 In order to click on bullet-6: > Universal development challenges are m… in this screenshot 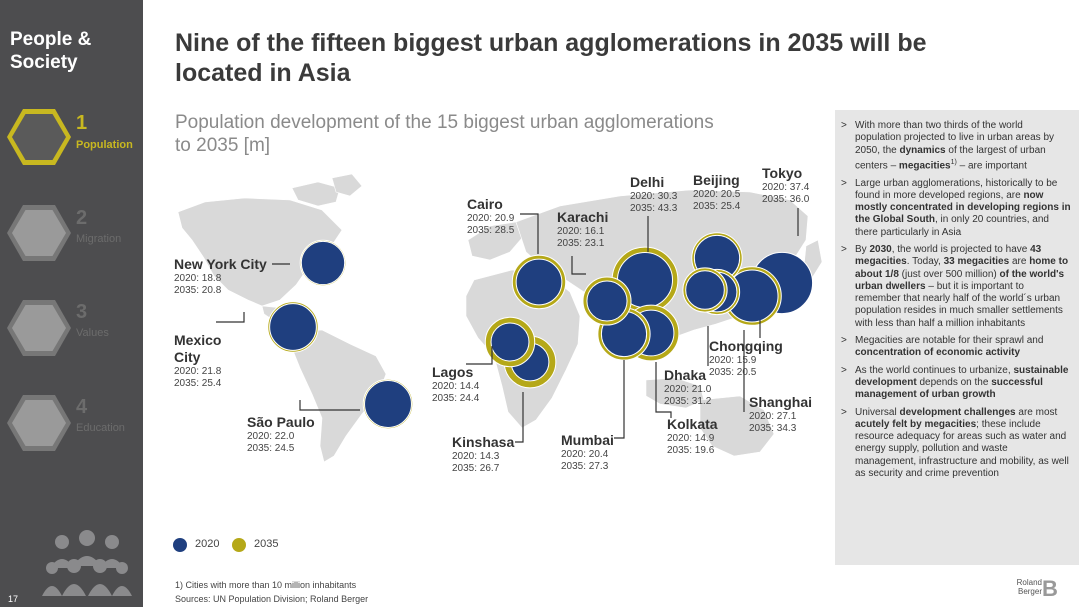, I will do `click(955, 443)`.